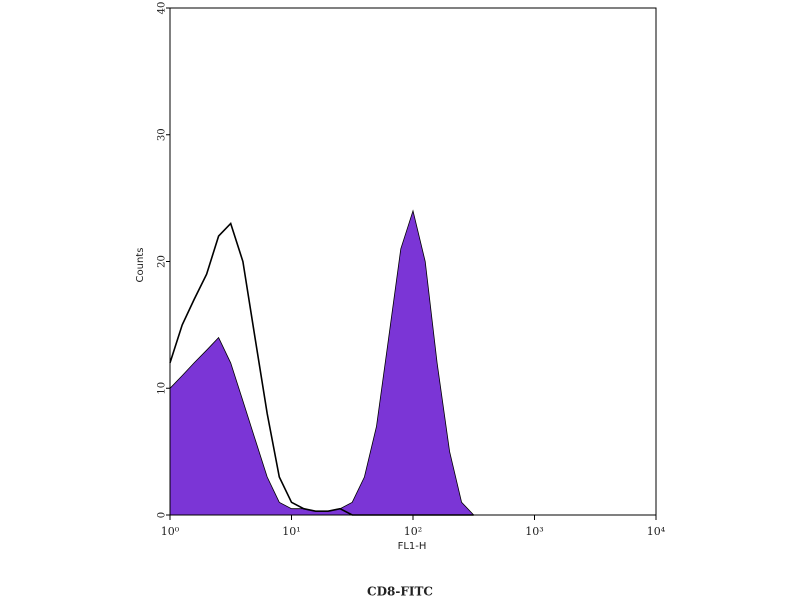 The image size is (800, 600). I want to click on y-tick-label: 10, so click(162, 388).